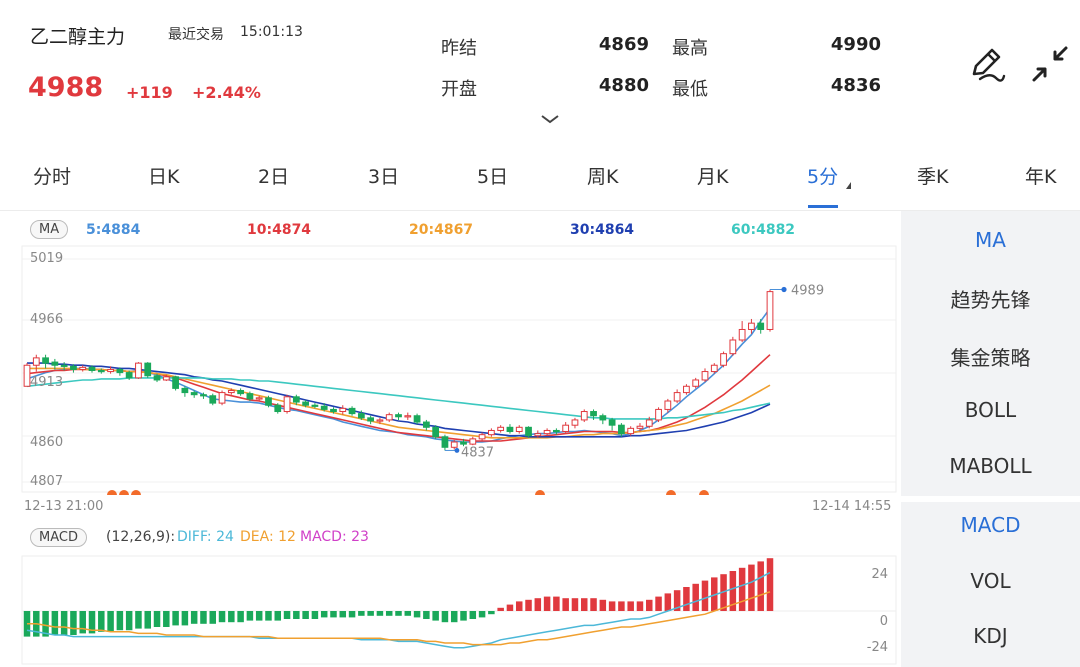  Describe the element at coordinates (807, 291) in the screenshot. I see `high-price-label: 4989` at that location.